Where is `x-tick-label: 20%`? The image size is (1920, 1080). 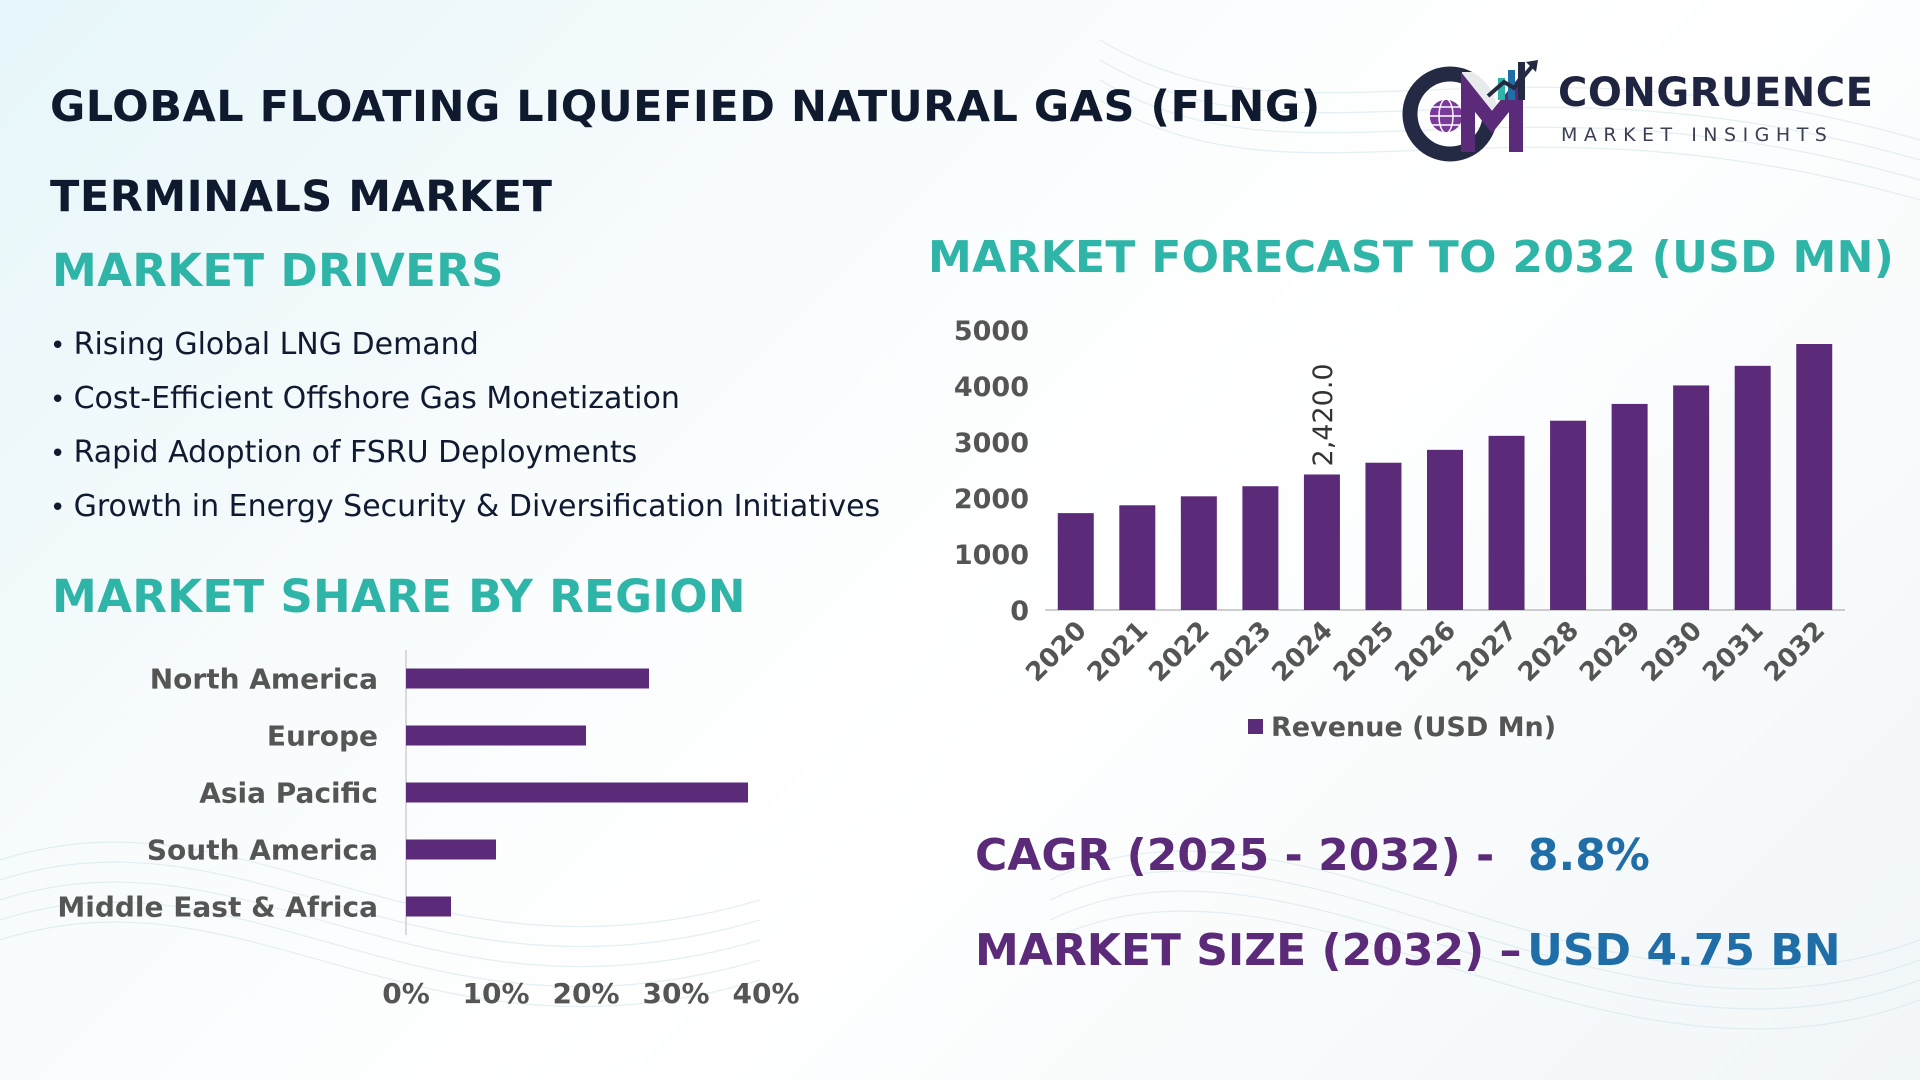 x-tick-label: 20% is located at coordinates (585, 993).